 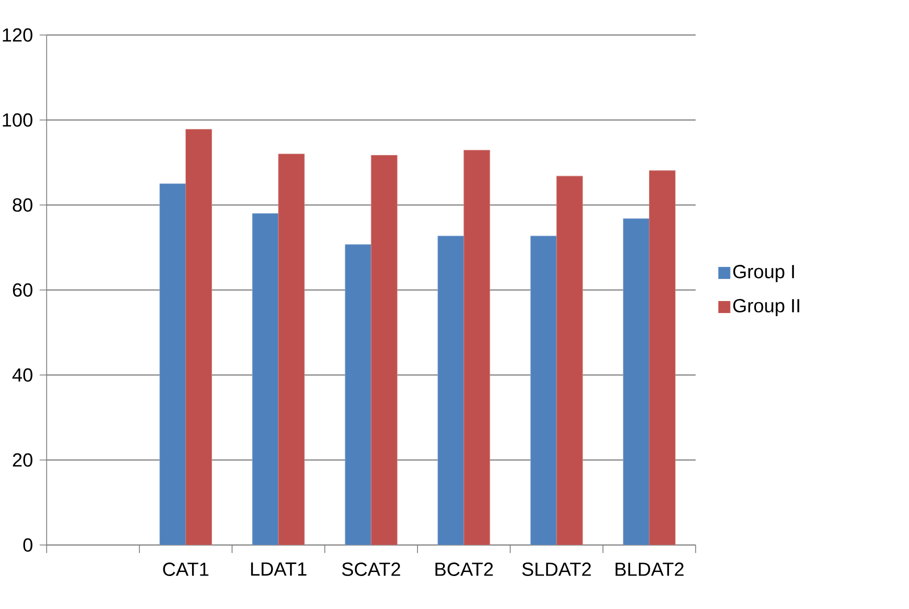 I want to click on x-tick-label: BLDAT2, so click(x=650, y=569).